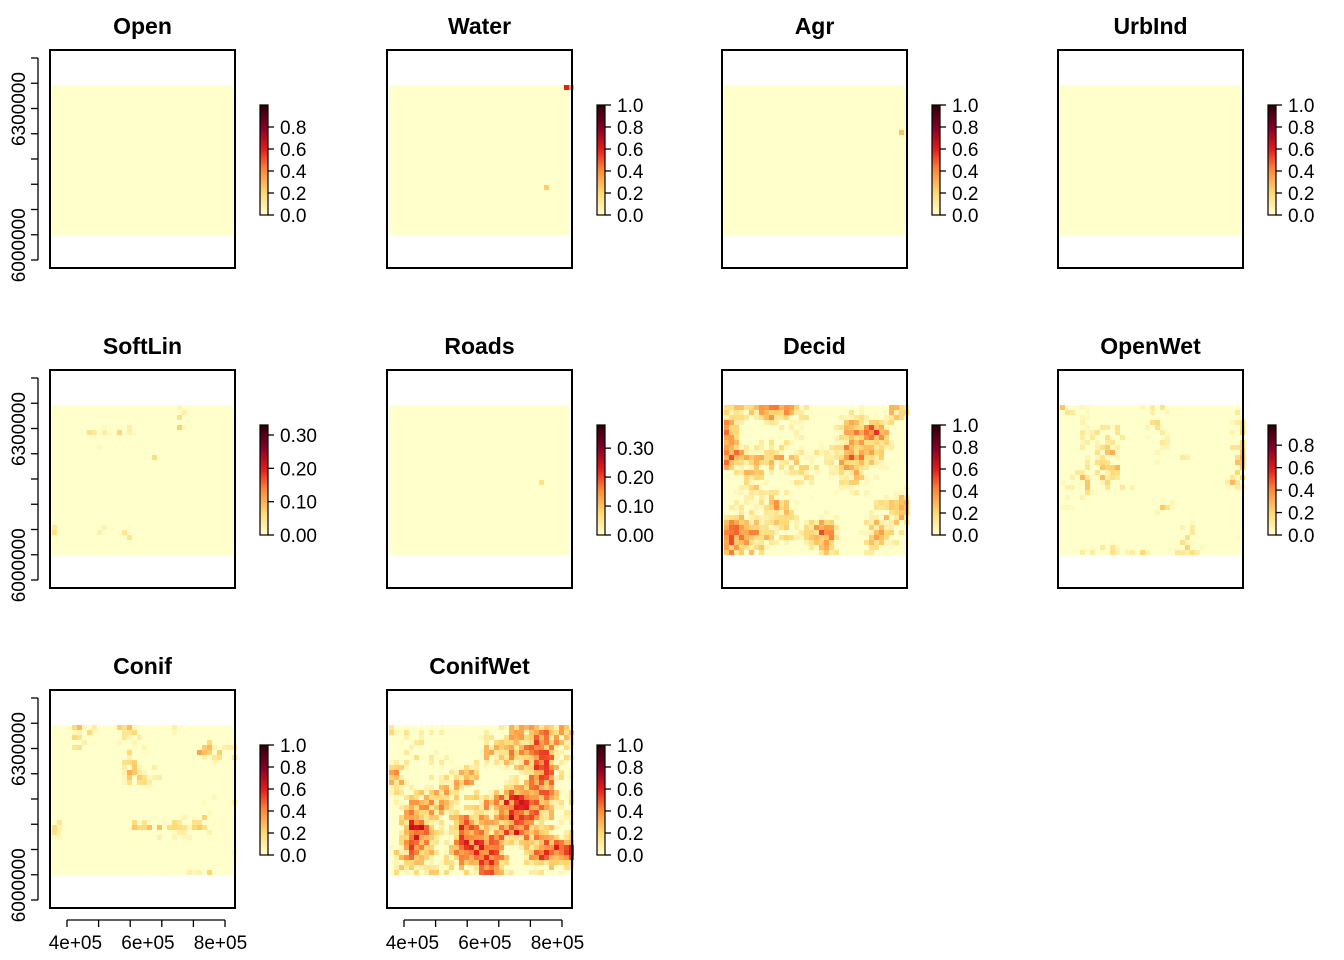 The height and width of the screenshot is (960, 1344). I want to click on legend-label: 0.8, so click(965, 128).